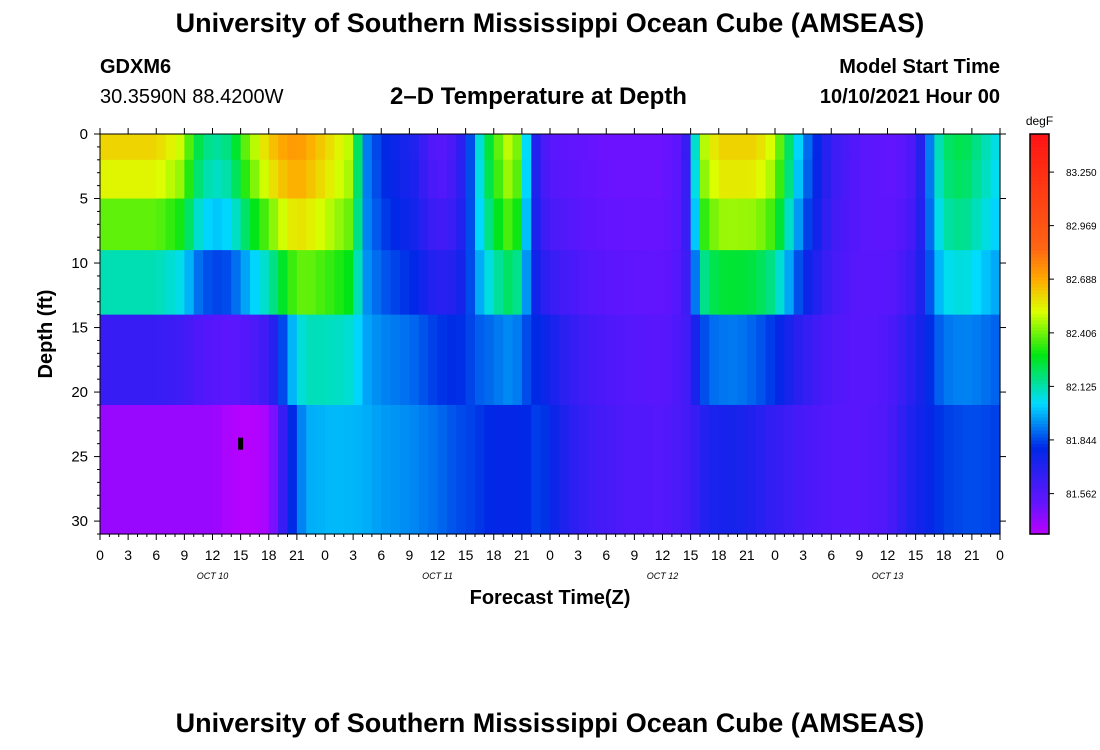 This screenshot has width=1100, height=750. I want to click on colorbar-units: degF, so click(1039, 121).